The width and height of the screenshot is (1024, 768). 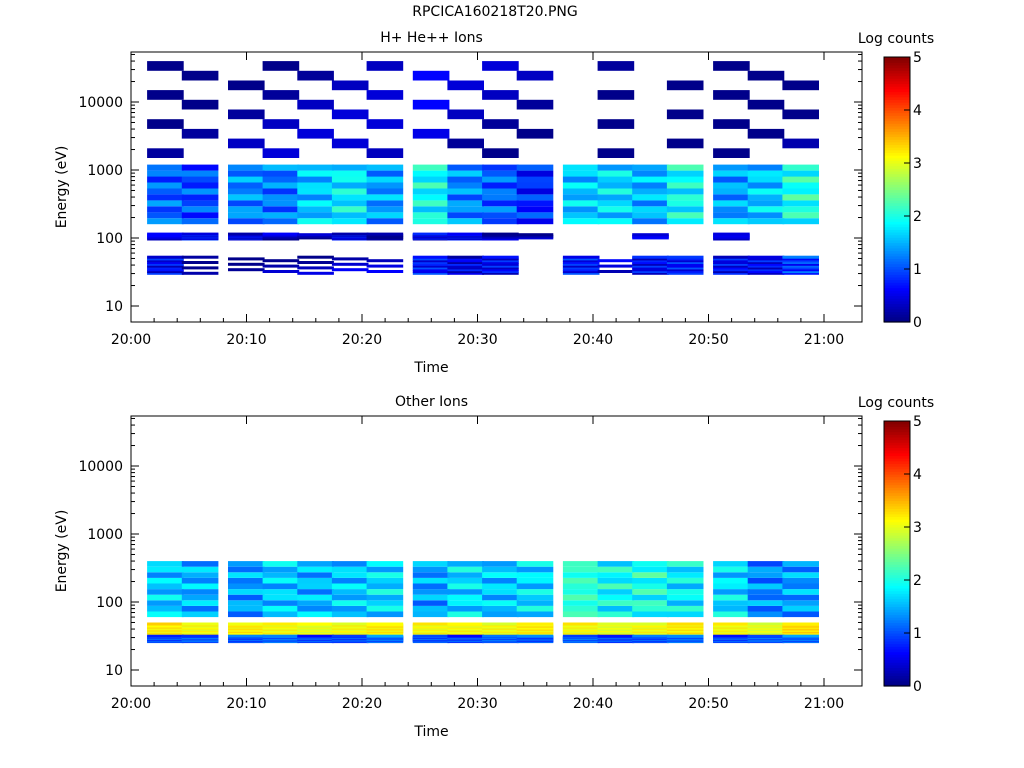 What do you see at coordinates (917, 528) in the screenshot?
I see `colorbar-tick-label: 3` at bounding box center [917, 528].